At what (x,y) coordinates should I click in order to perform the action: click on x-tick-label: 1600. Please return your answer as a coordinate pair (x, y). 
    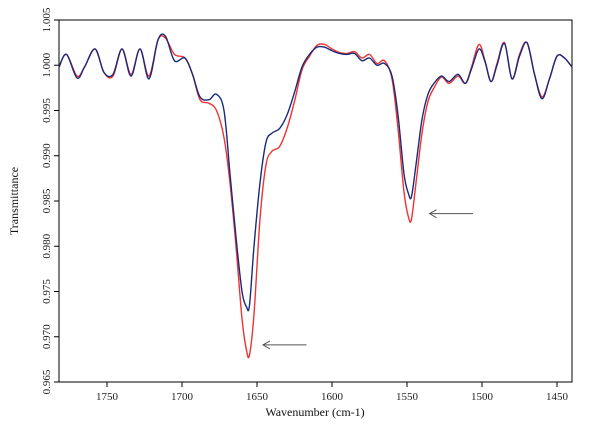
    Looking at the image, I should click on (332, 397).